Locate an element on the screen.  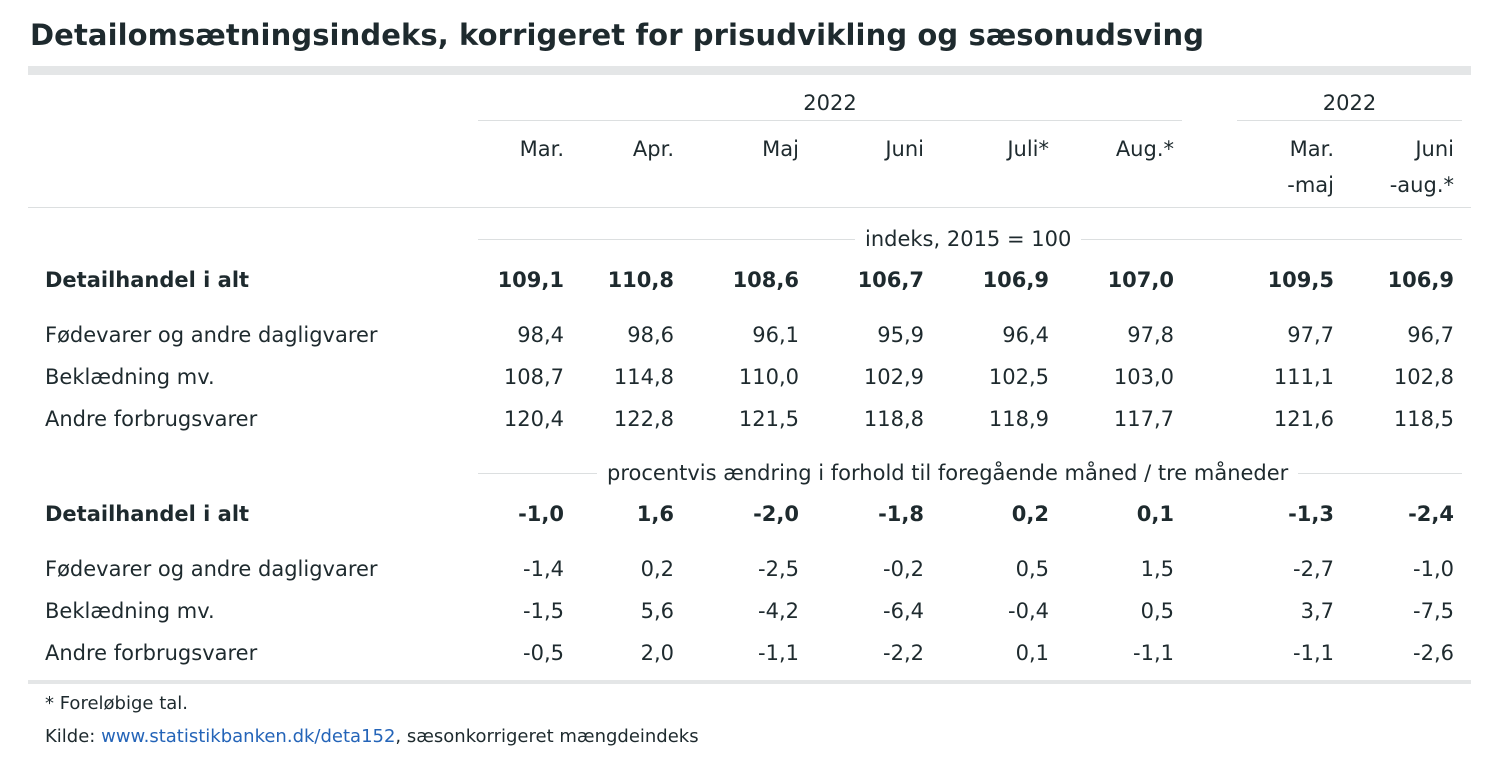
footnote: * Foreløbige tal. is located at coordinates (116, 703).